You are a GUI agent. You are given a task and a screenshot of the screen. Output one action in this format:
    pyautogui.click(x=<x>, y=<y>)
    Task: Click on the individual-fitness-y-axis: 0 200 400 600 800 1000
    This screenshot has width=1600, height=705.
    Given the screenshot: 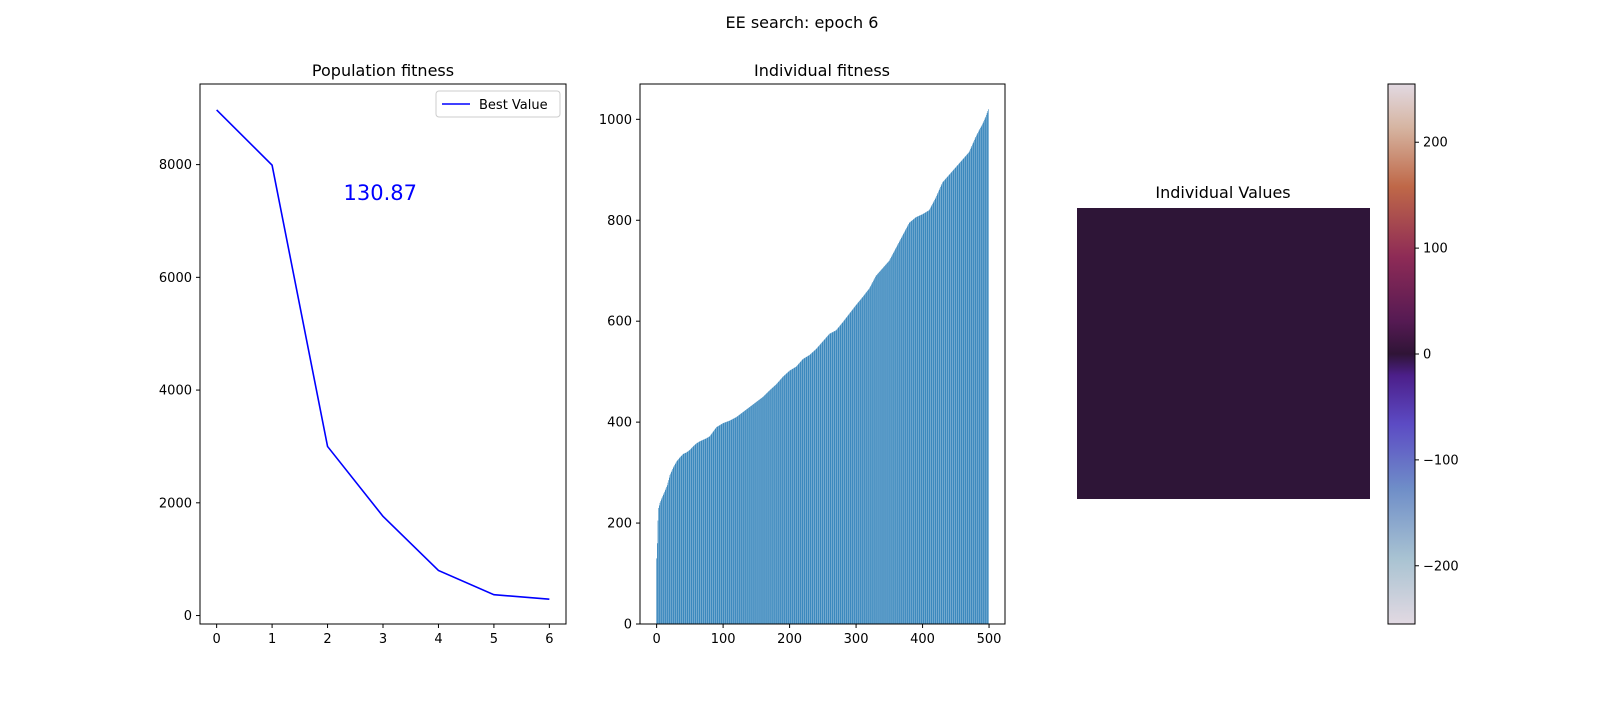 What is the action you would take?
    pyautogui.click(x=619, y=373)
    